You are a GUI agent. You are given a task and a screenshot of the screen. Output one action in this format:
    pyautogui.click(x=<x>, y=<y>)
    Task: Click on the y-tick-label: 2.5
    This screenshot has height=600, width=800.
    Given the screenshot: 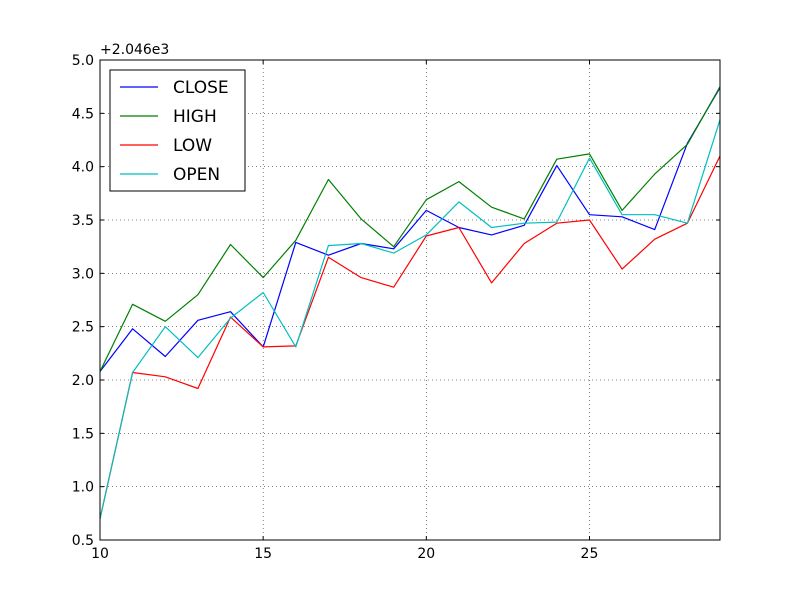 What is the action you would take?
    pyautogui.click(x=83, y=328)
    